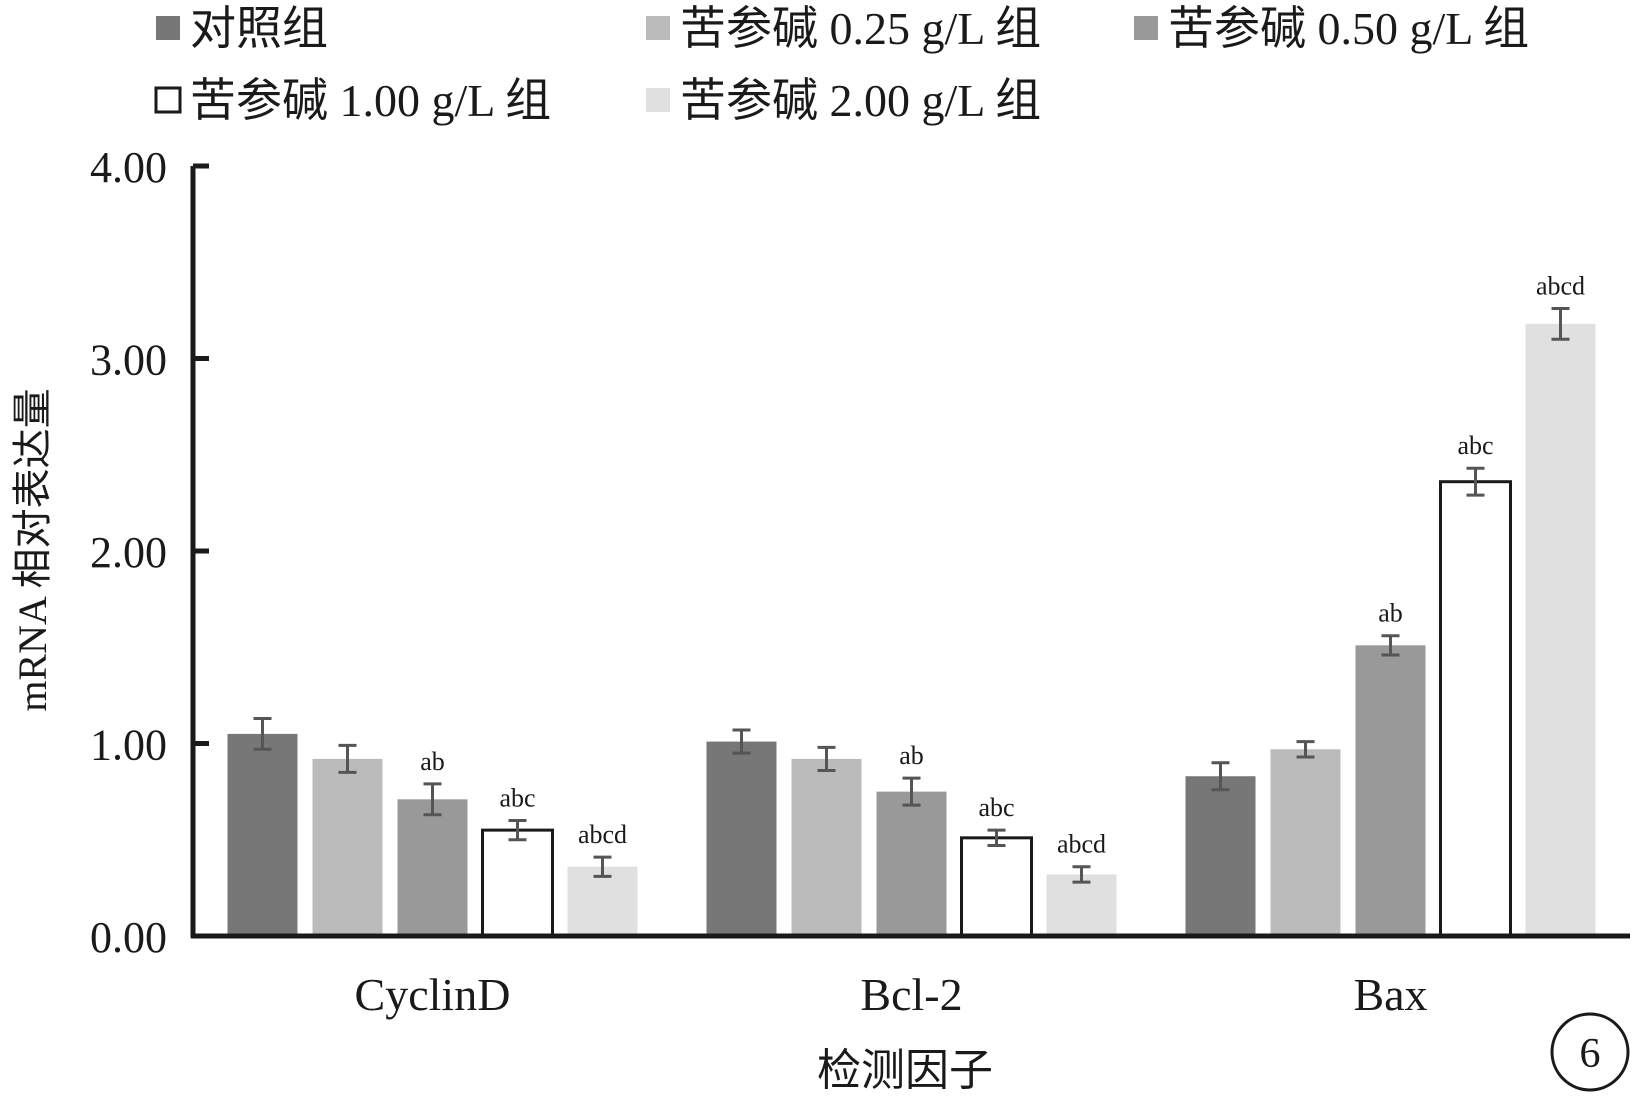 Image resolution: width=1634 pixels, height=1099 pixels. Describe the element at coordinates (1348, 28) in the screenshot. I see `legend-label: 苦参碱 0.50 g/L 组` at that location.